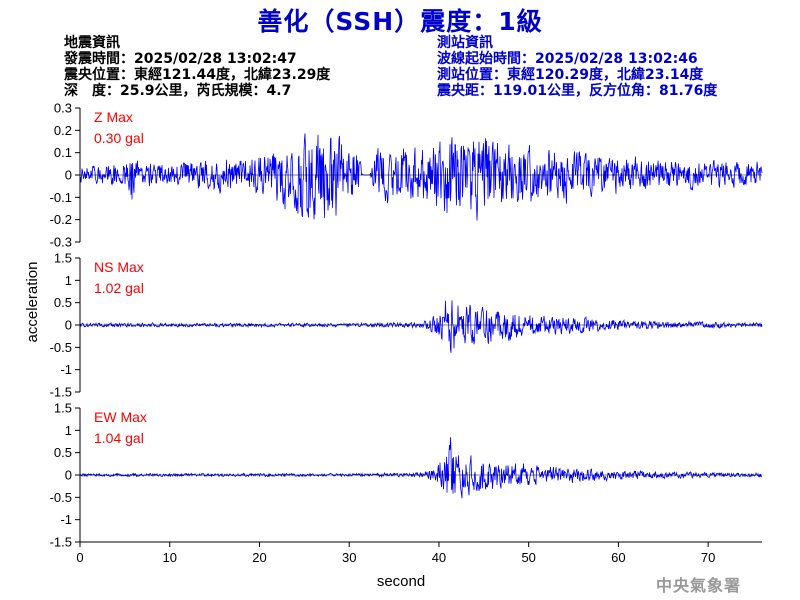 The height and width of the screenshot is (600, 800). Describe the element at coordinates (119, 288) in the screenshot. I see `max-value-ns: 1.02 gal` at that location.